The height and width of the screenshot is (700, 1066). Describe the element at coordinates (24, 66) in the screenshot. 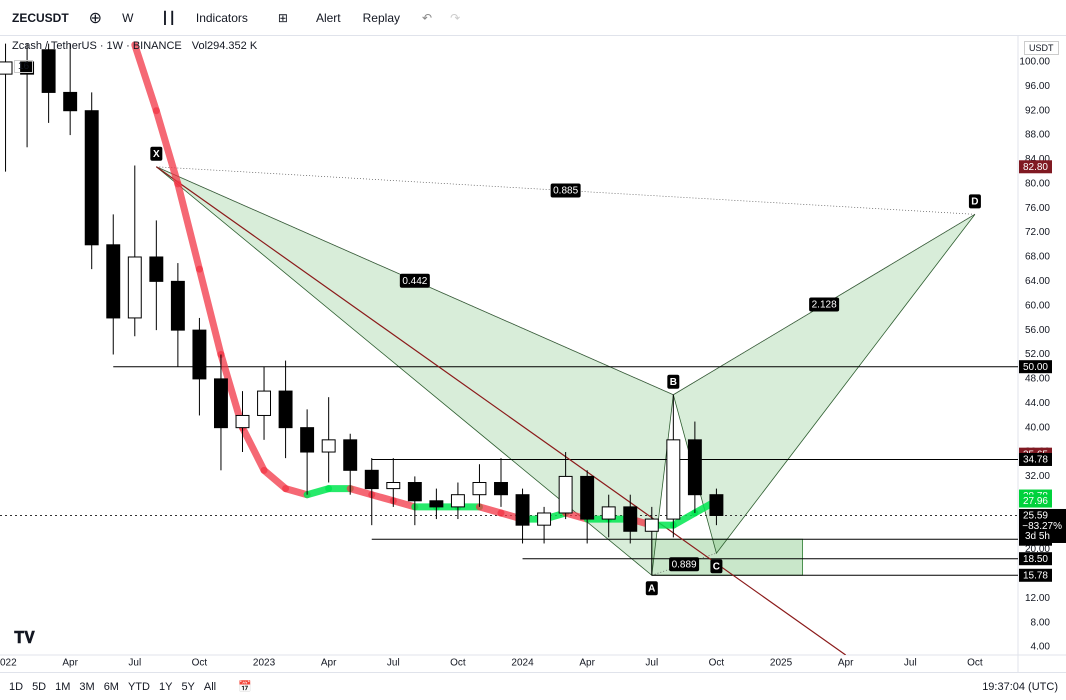

I see `badge: 16` at that location.